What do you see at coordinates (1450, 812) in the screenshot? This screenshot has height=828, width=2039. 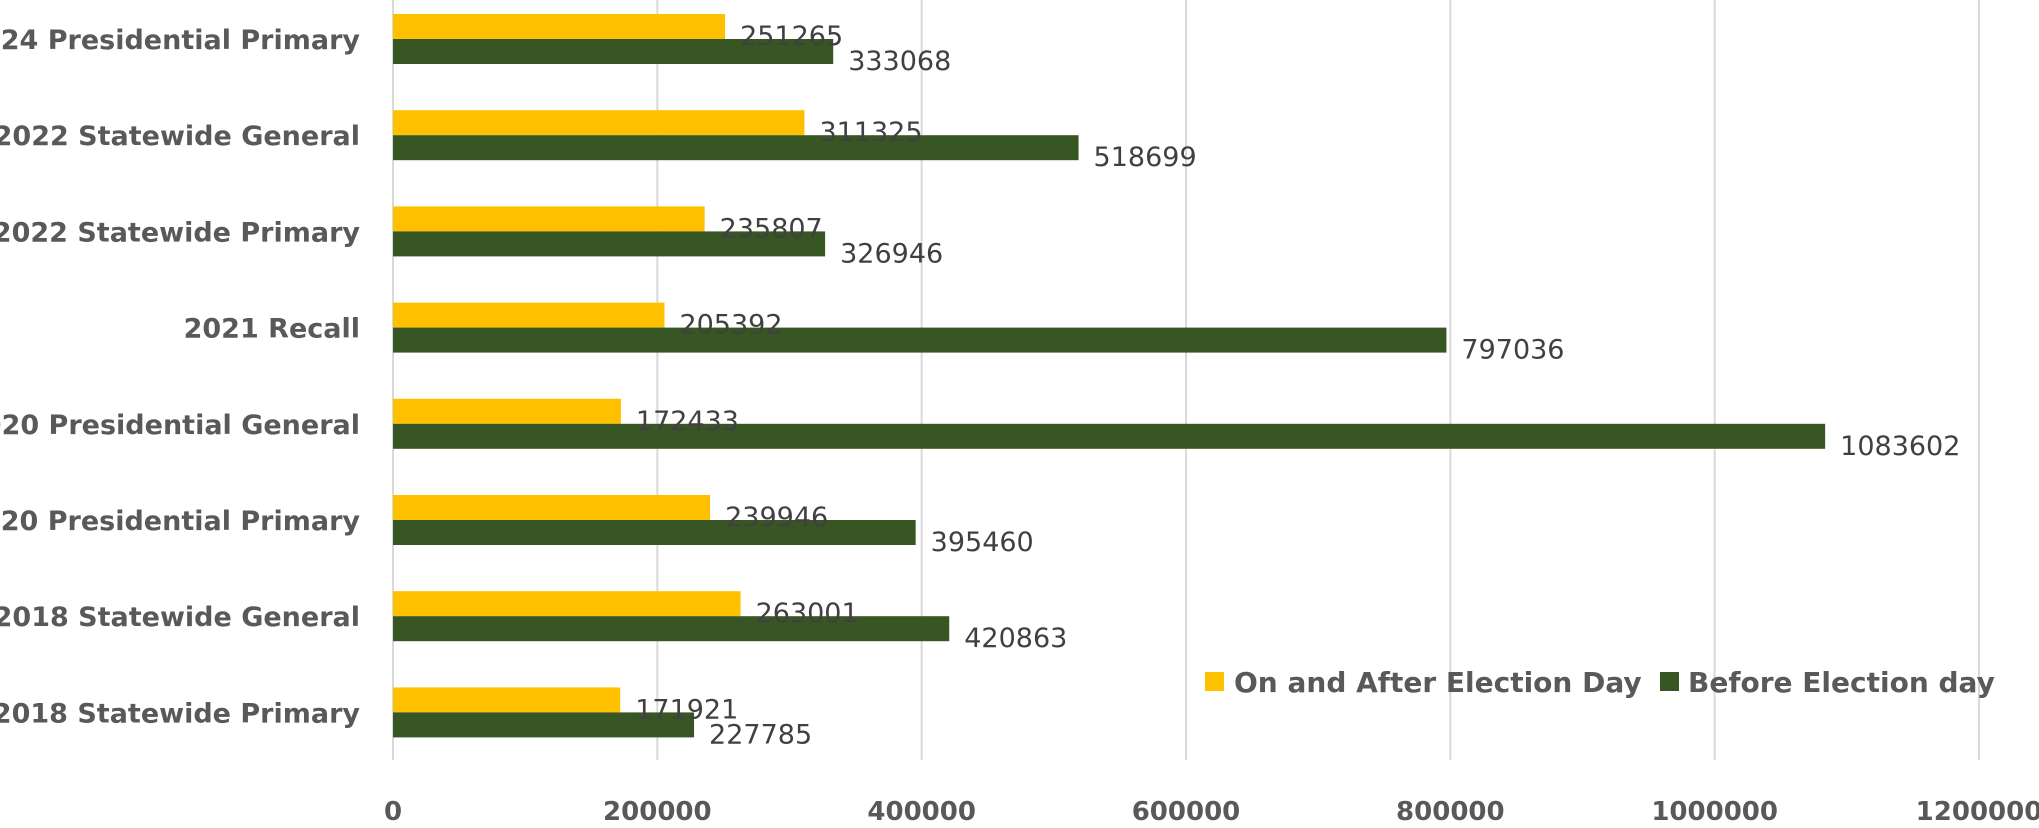 I see `x-tick-label-800000: 800000` at bounding box center [1450, 812].